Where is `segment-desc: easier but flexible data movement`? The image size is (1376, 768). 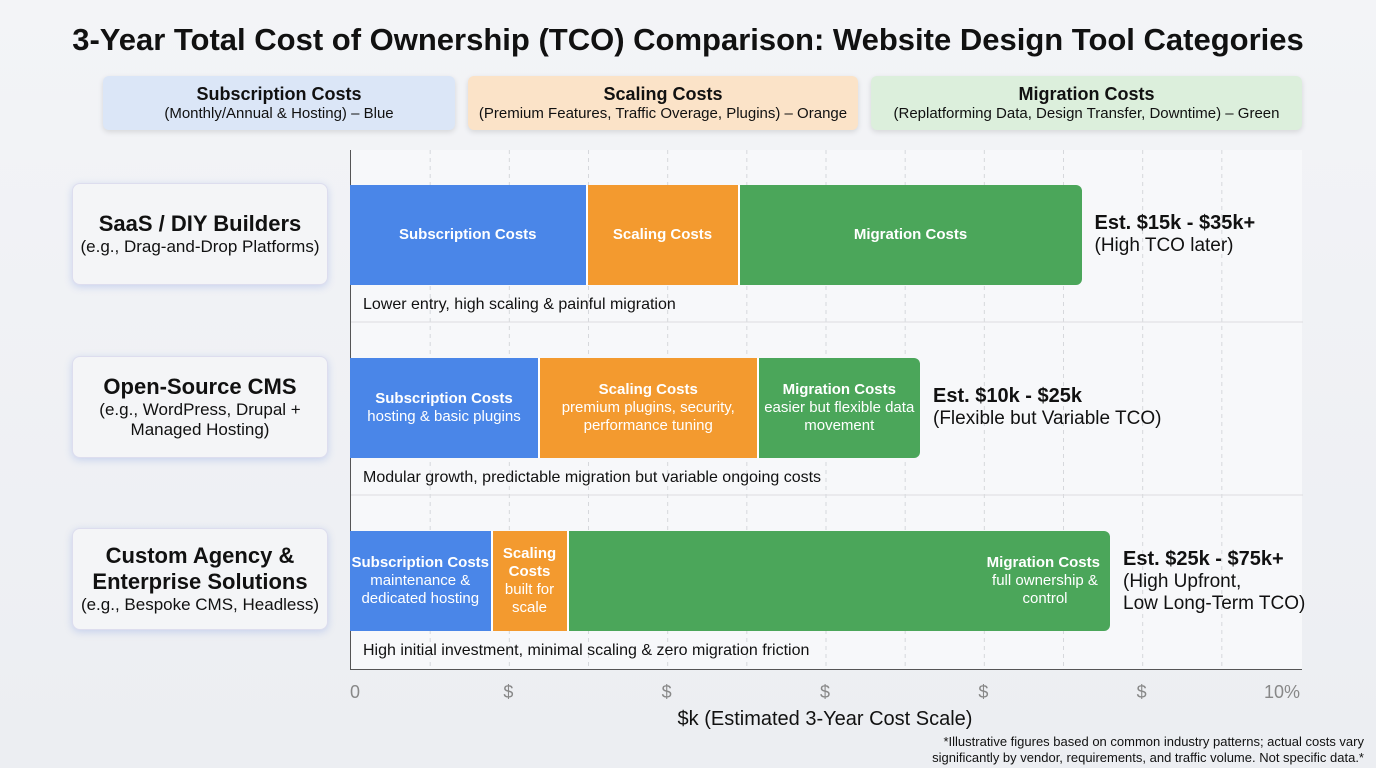
segment-desc: easier but flexible data movement is located at coordinates (839, 416).